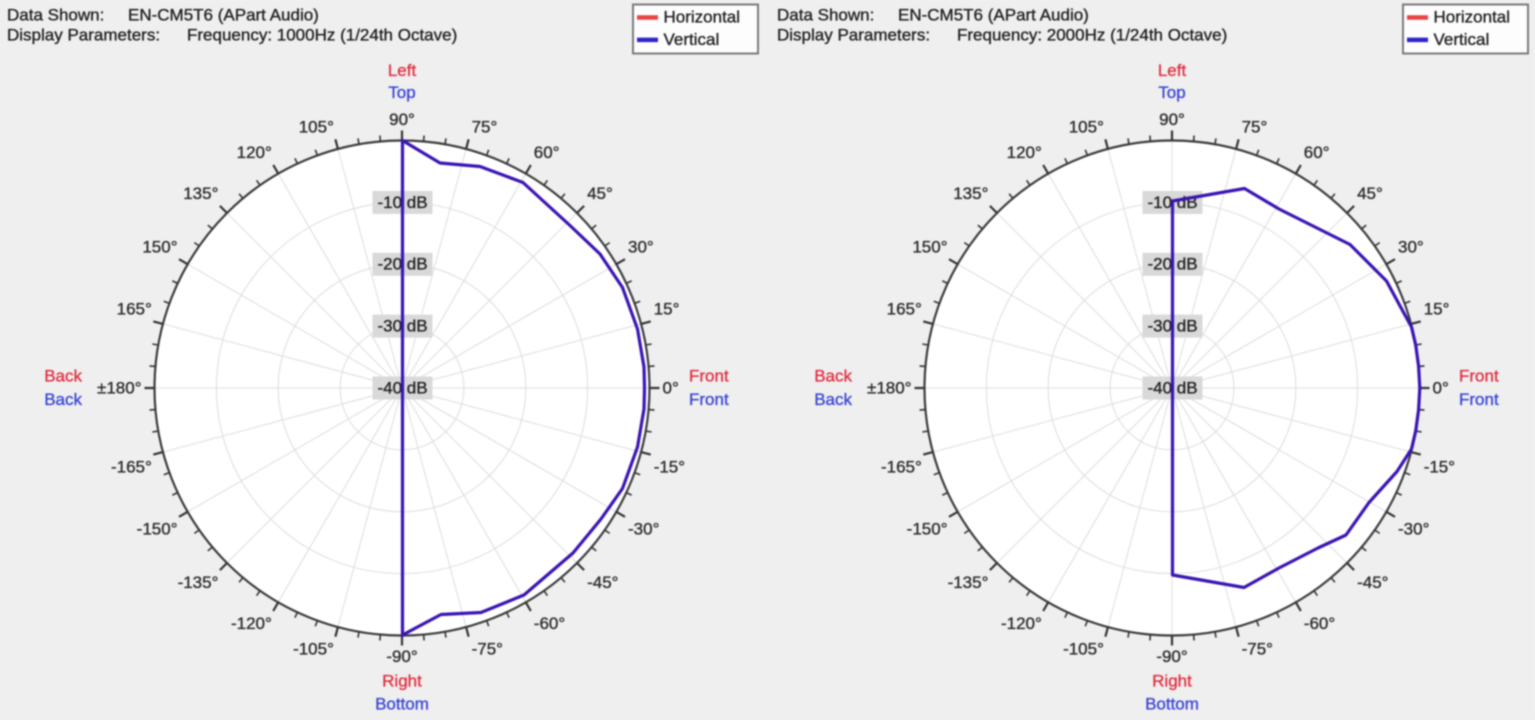 This screenshot has height=720, width=1535. Describe the element at coordinates (322, 35) in the screenshot. I see `svg-text:Frequency: 1000Hz (1/24th Octa: Frequency: 1000Hz (1/24th Octave)` at that location.